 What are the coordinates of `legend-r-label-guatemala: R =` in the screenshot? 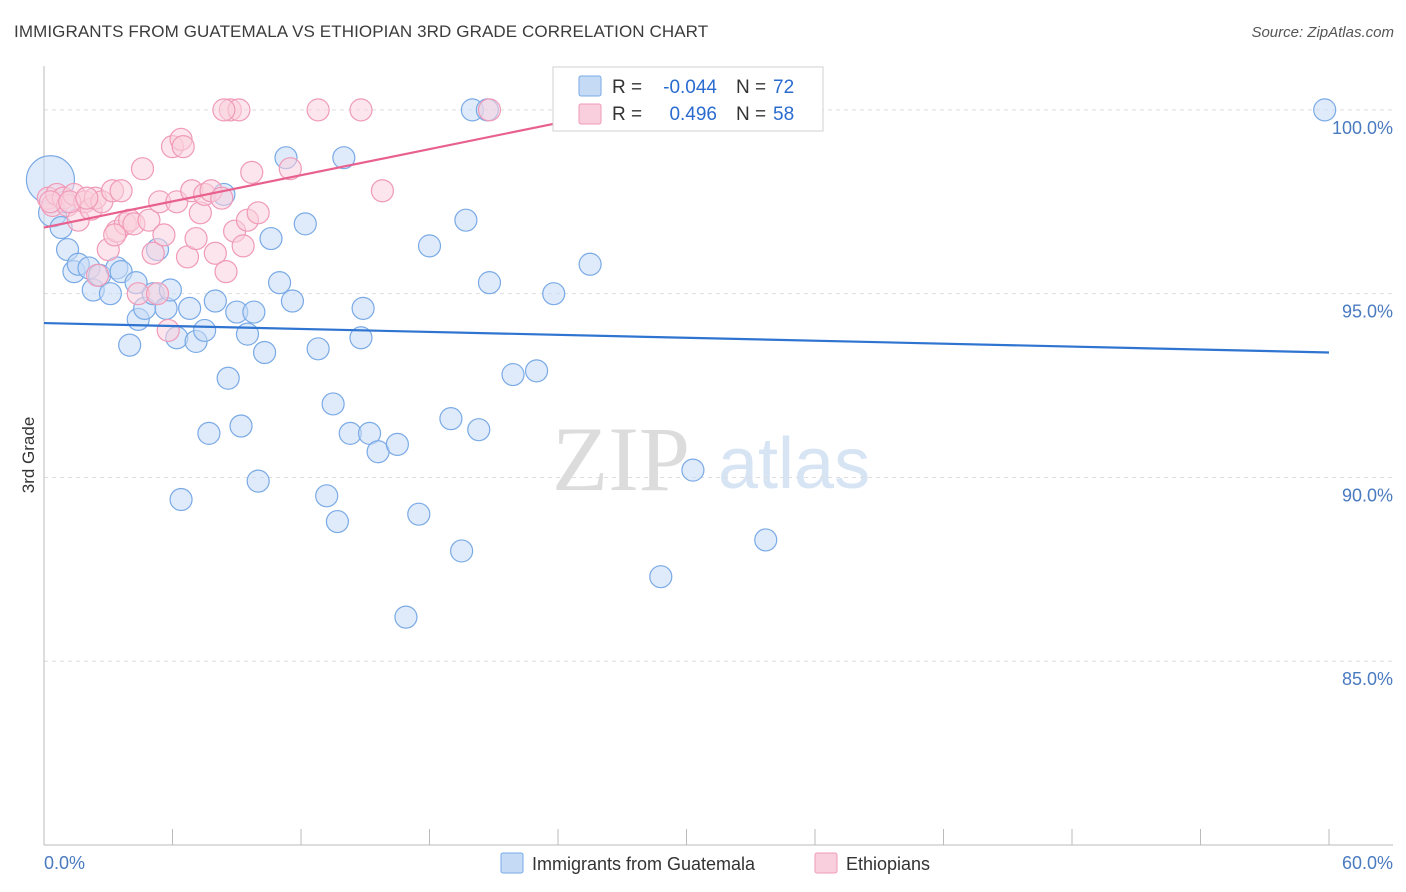 It's located at (627, 87).